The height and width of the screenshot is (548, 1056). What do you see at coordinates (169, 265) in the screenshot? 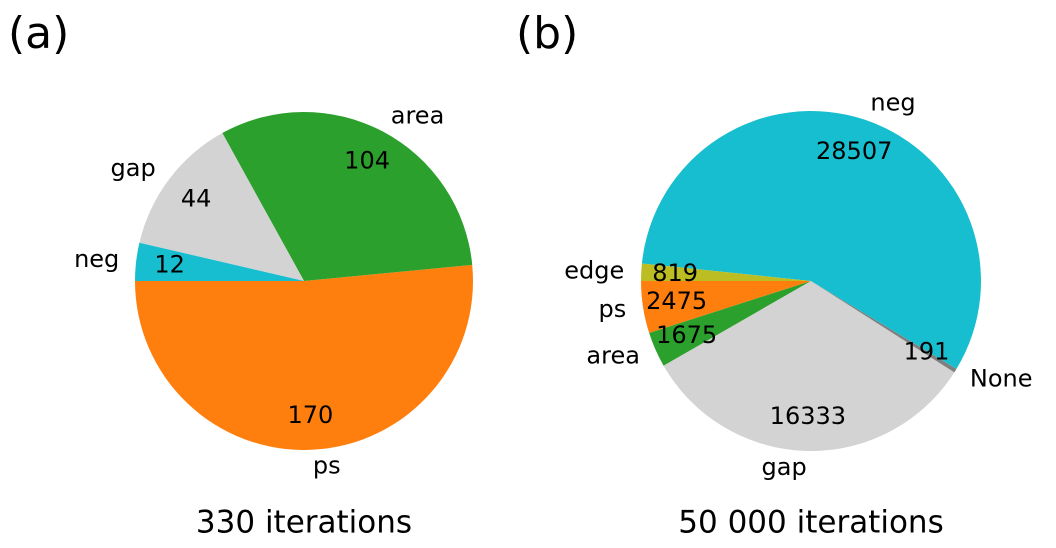
I see `value-label: 12` at bounding box center [169, 265].